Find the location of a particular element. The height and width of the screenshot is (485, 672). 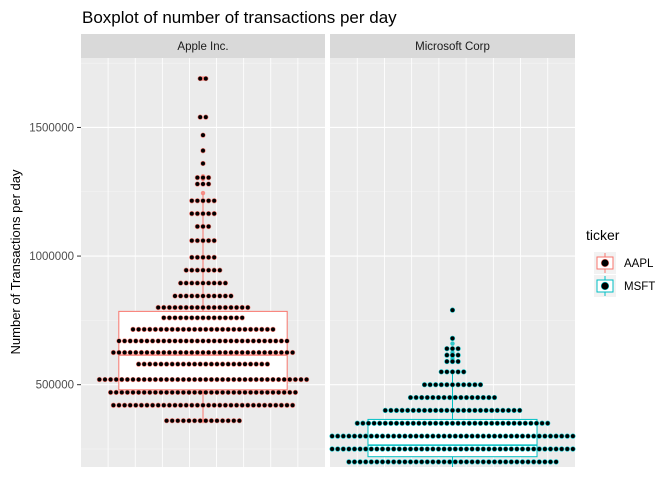

legend-key-aapl: AAPL is located at coordinates (624, 263).